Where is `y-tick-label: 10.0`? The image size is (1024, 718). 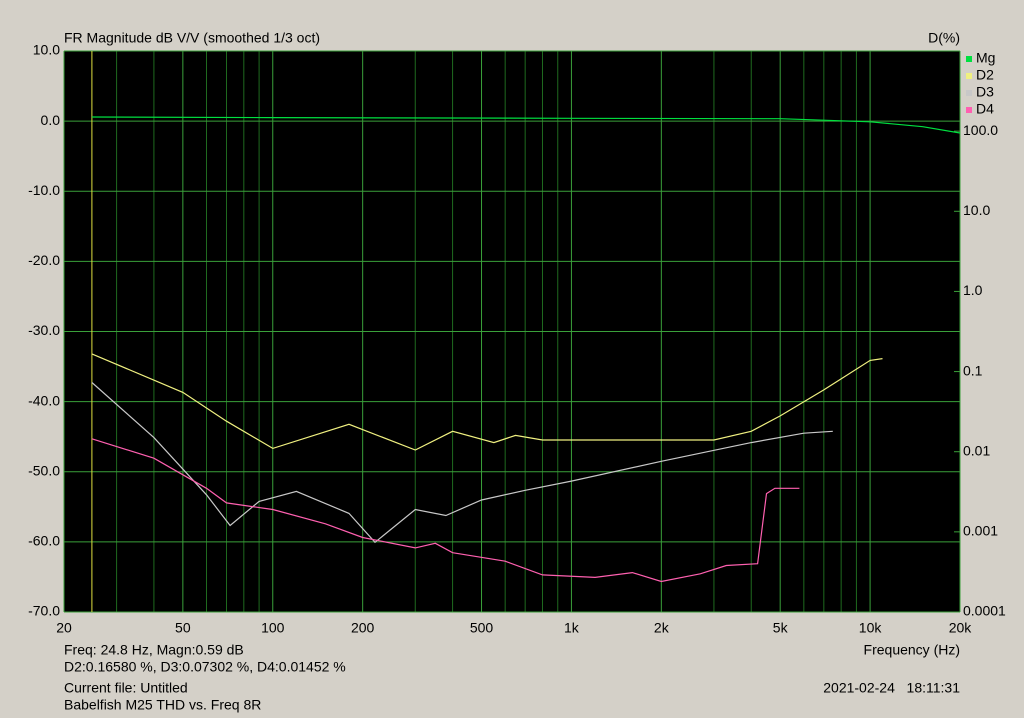
y-tick-label: 10.0 is located at coordinates (46, 50).